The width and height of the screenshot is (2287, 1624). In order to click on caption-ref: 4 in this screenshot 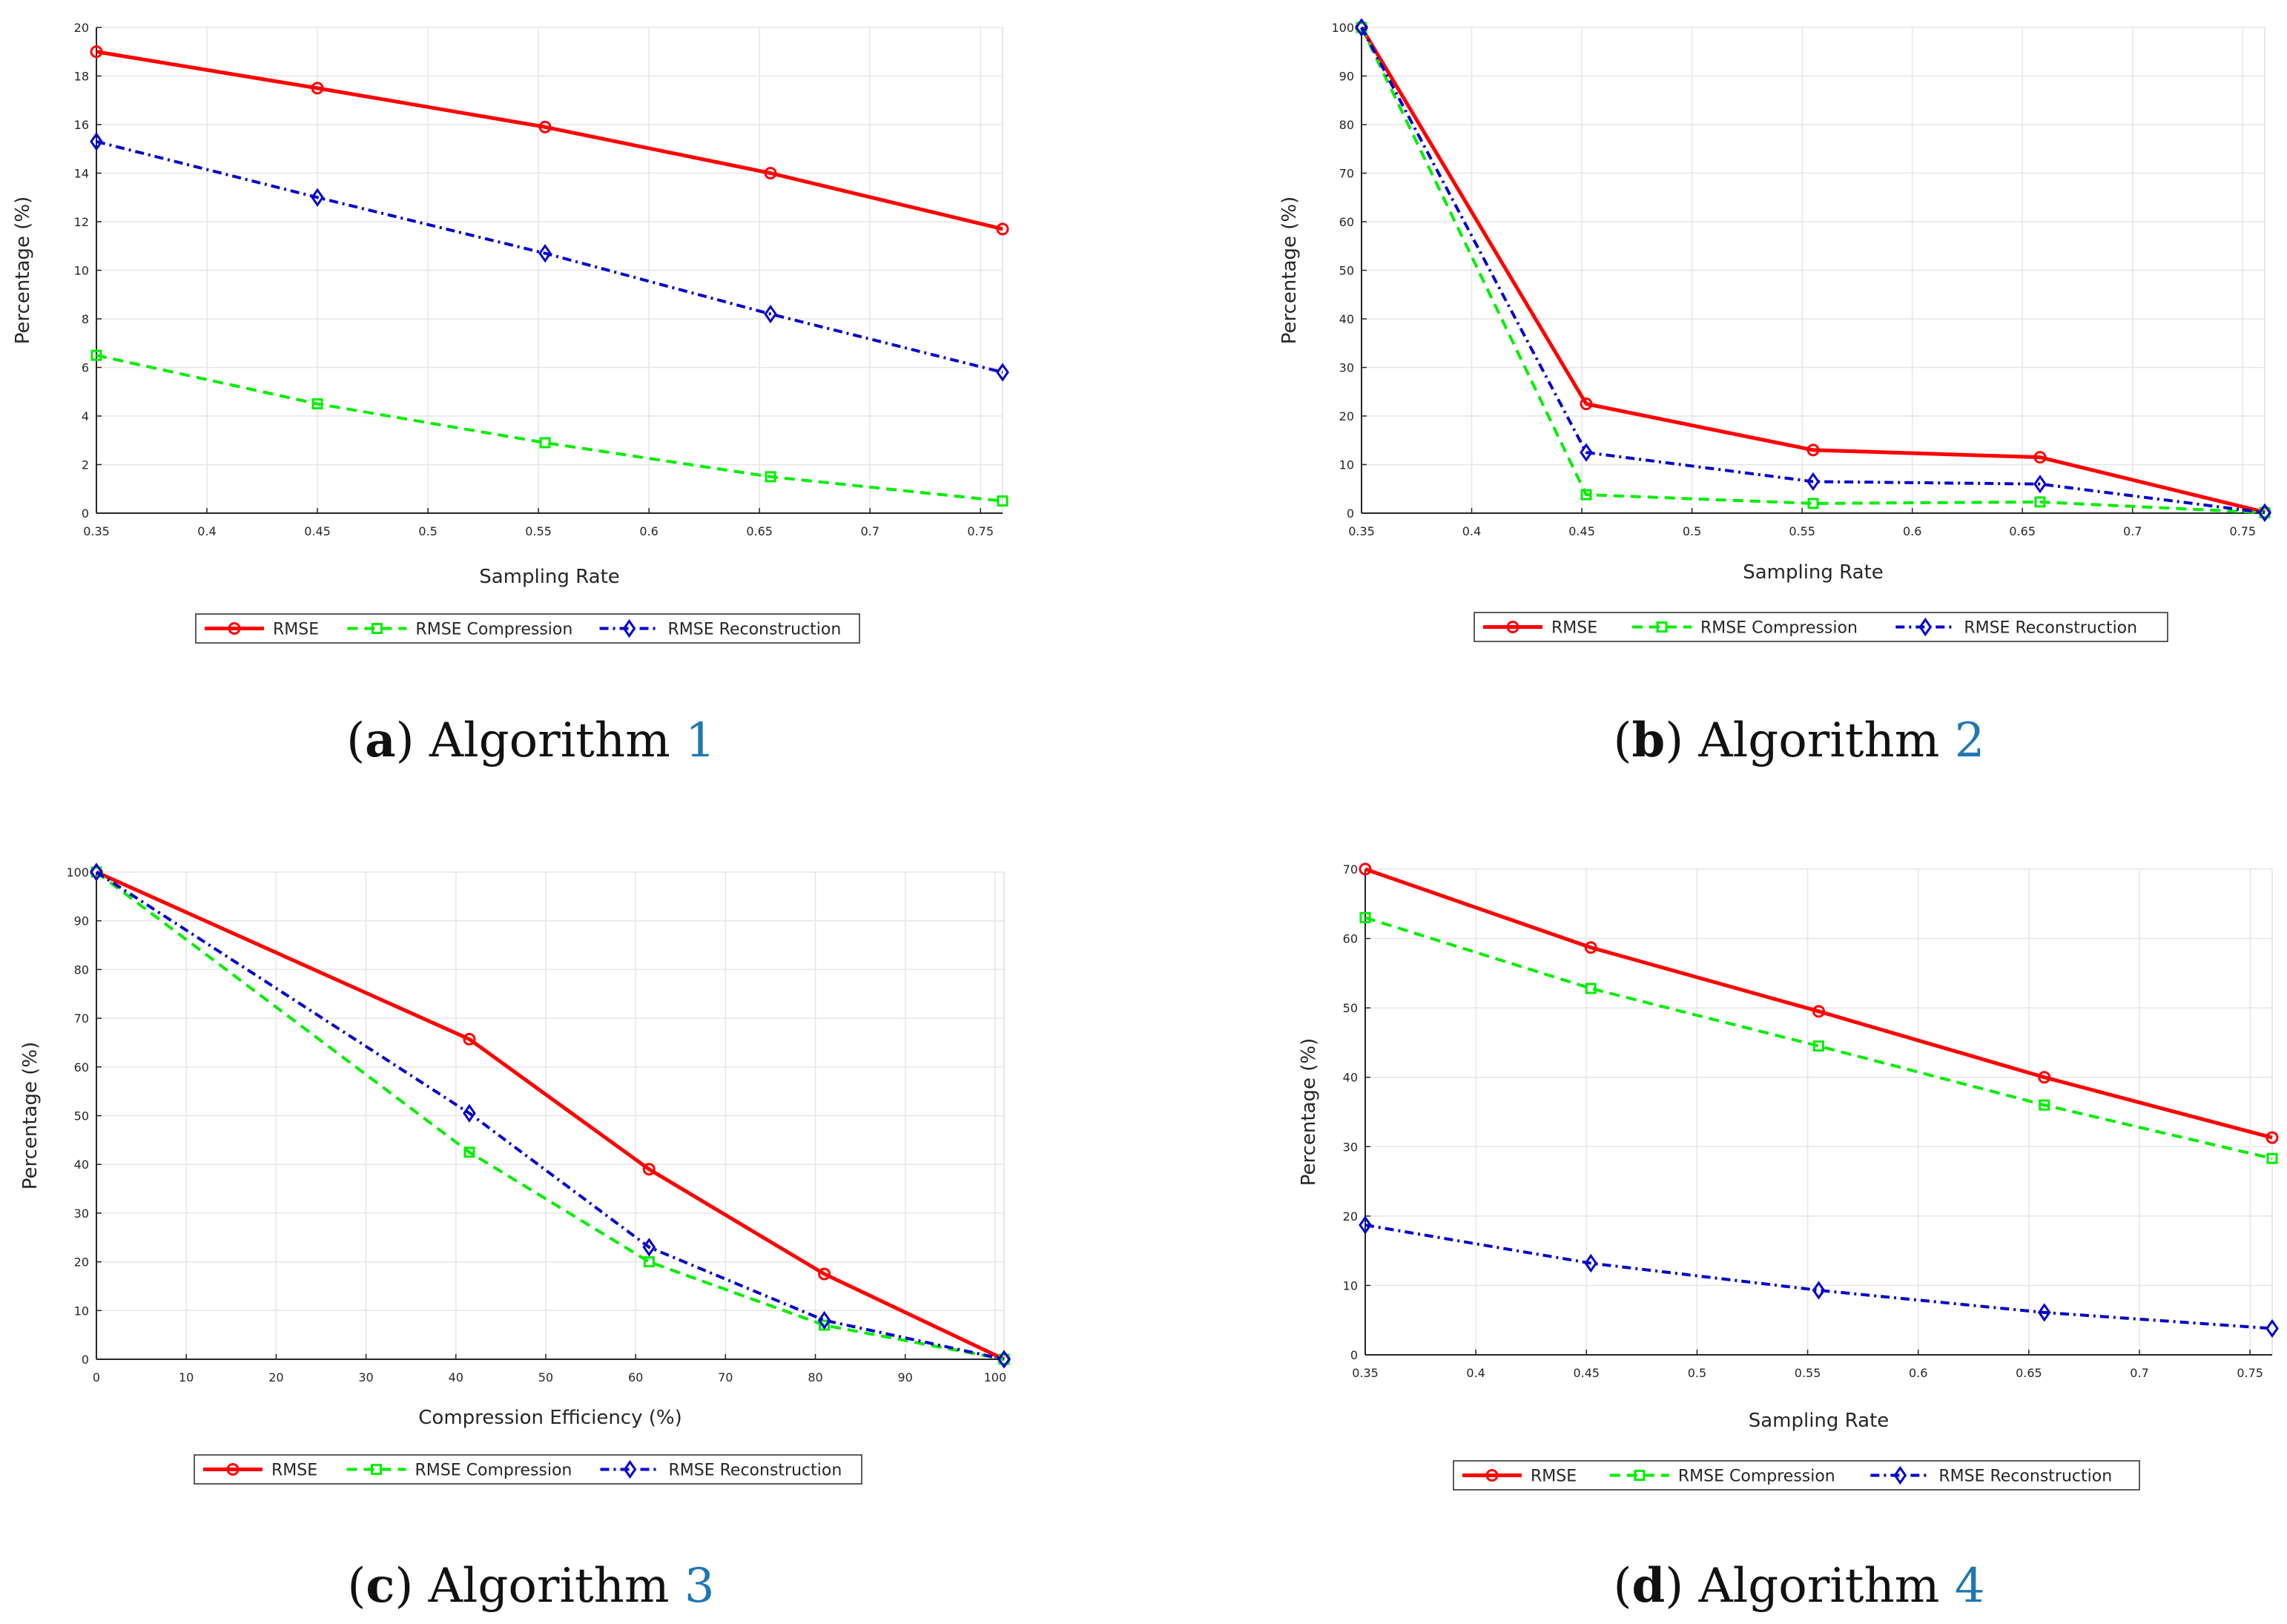, I will do `click(1970, 1587)`.